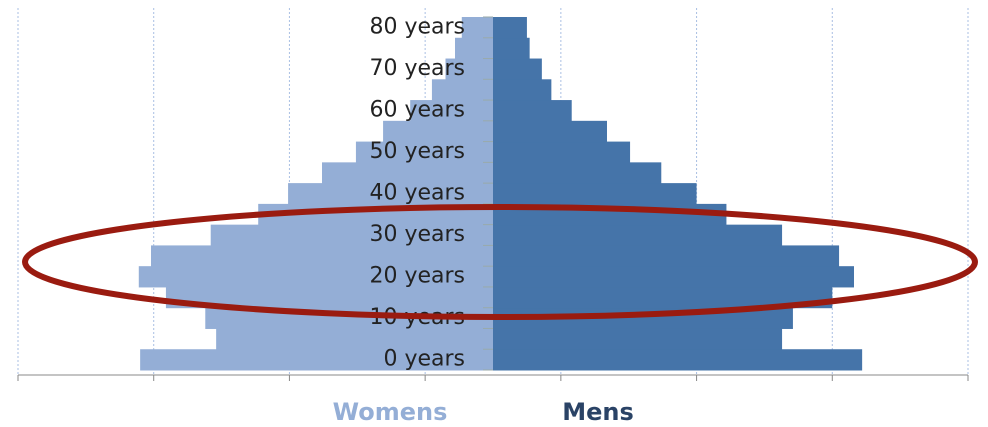 This screenshot has width=988, height=427. I want to click on y-tick-label: 50 years, so click(417, 151).